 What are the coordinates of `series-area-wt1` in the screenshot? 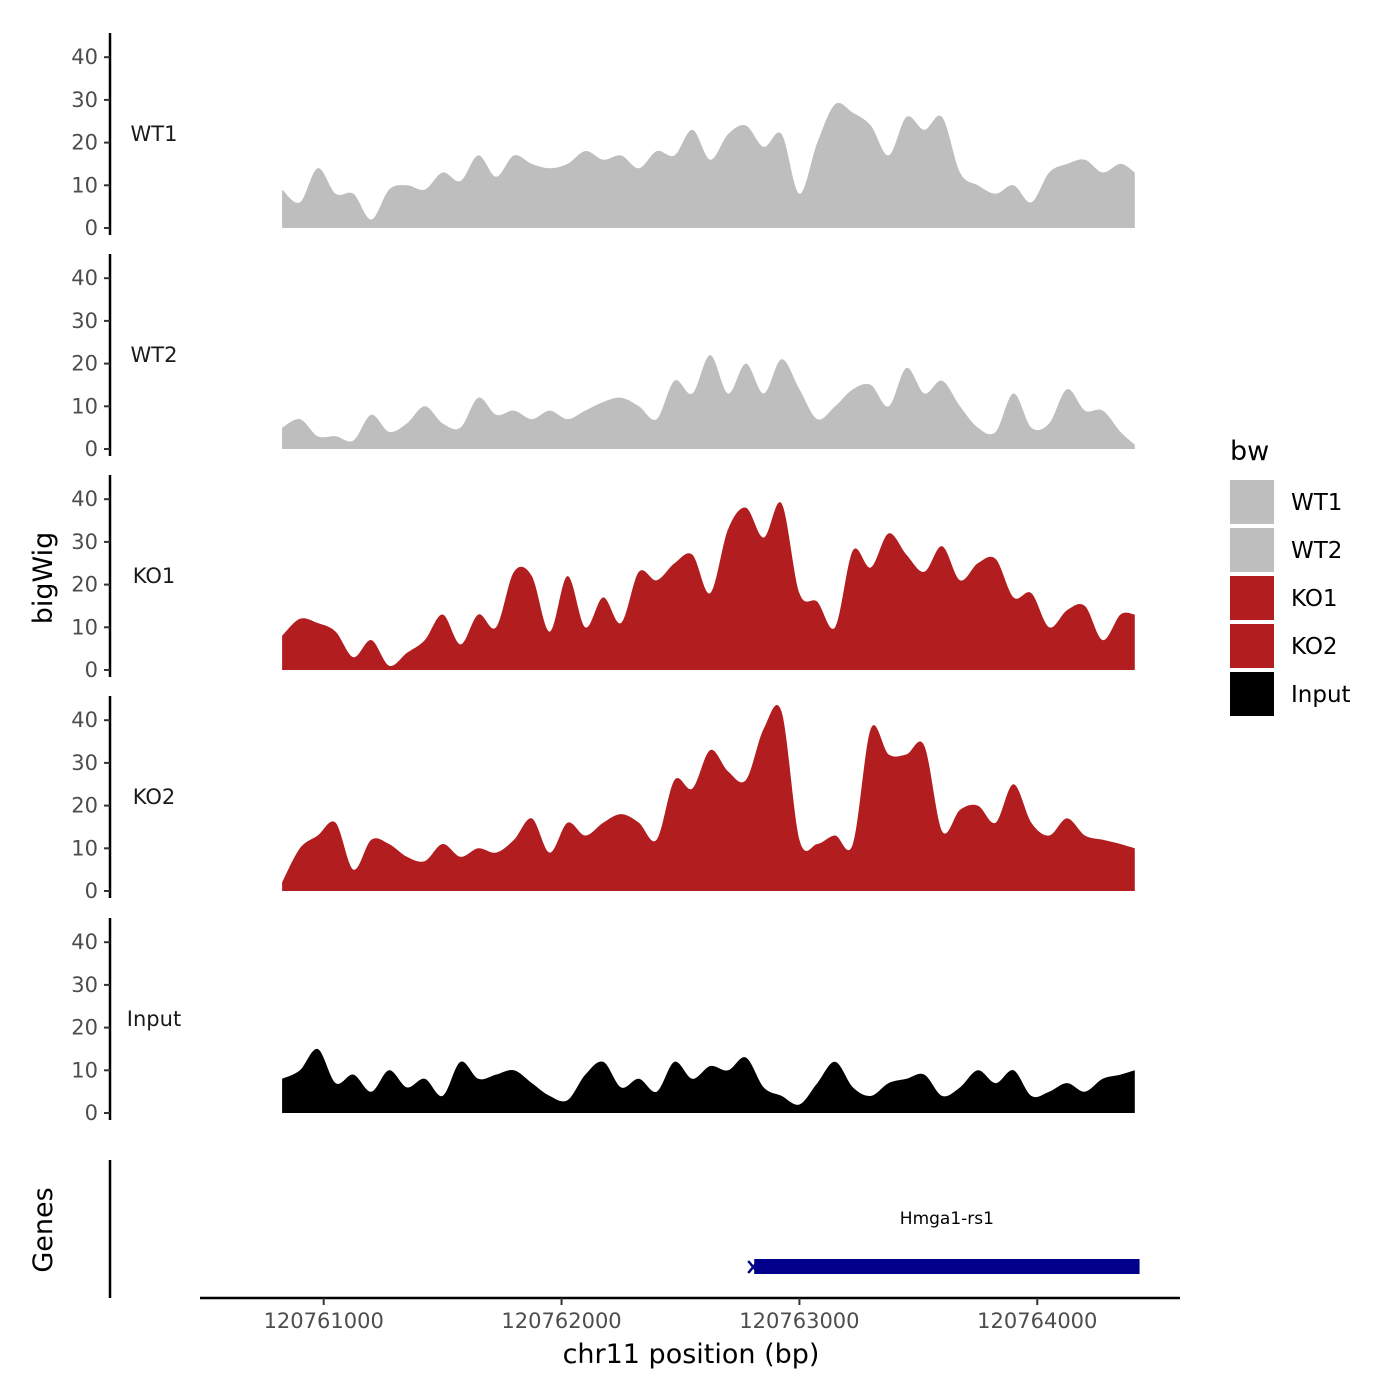 It's located at (708, 165).